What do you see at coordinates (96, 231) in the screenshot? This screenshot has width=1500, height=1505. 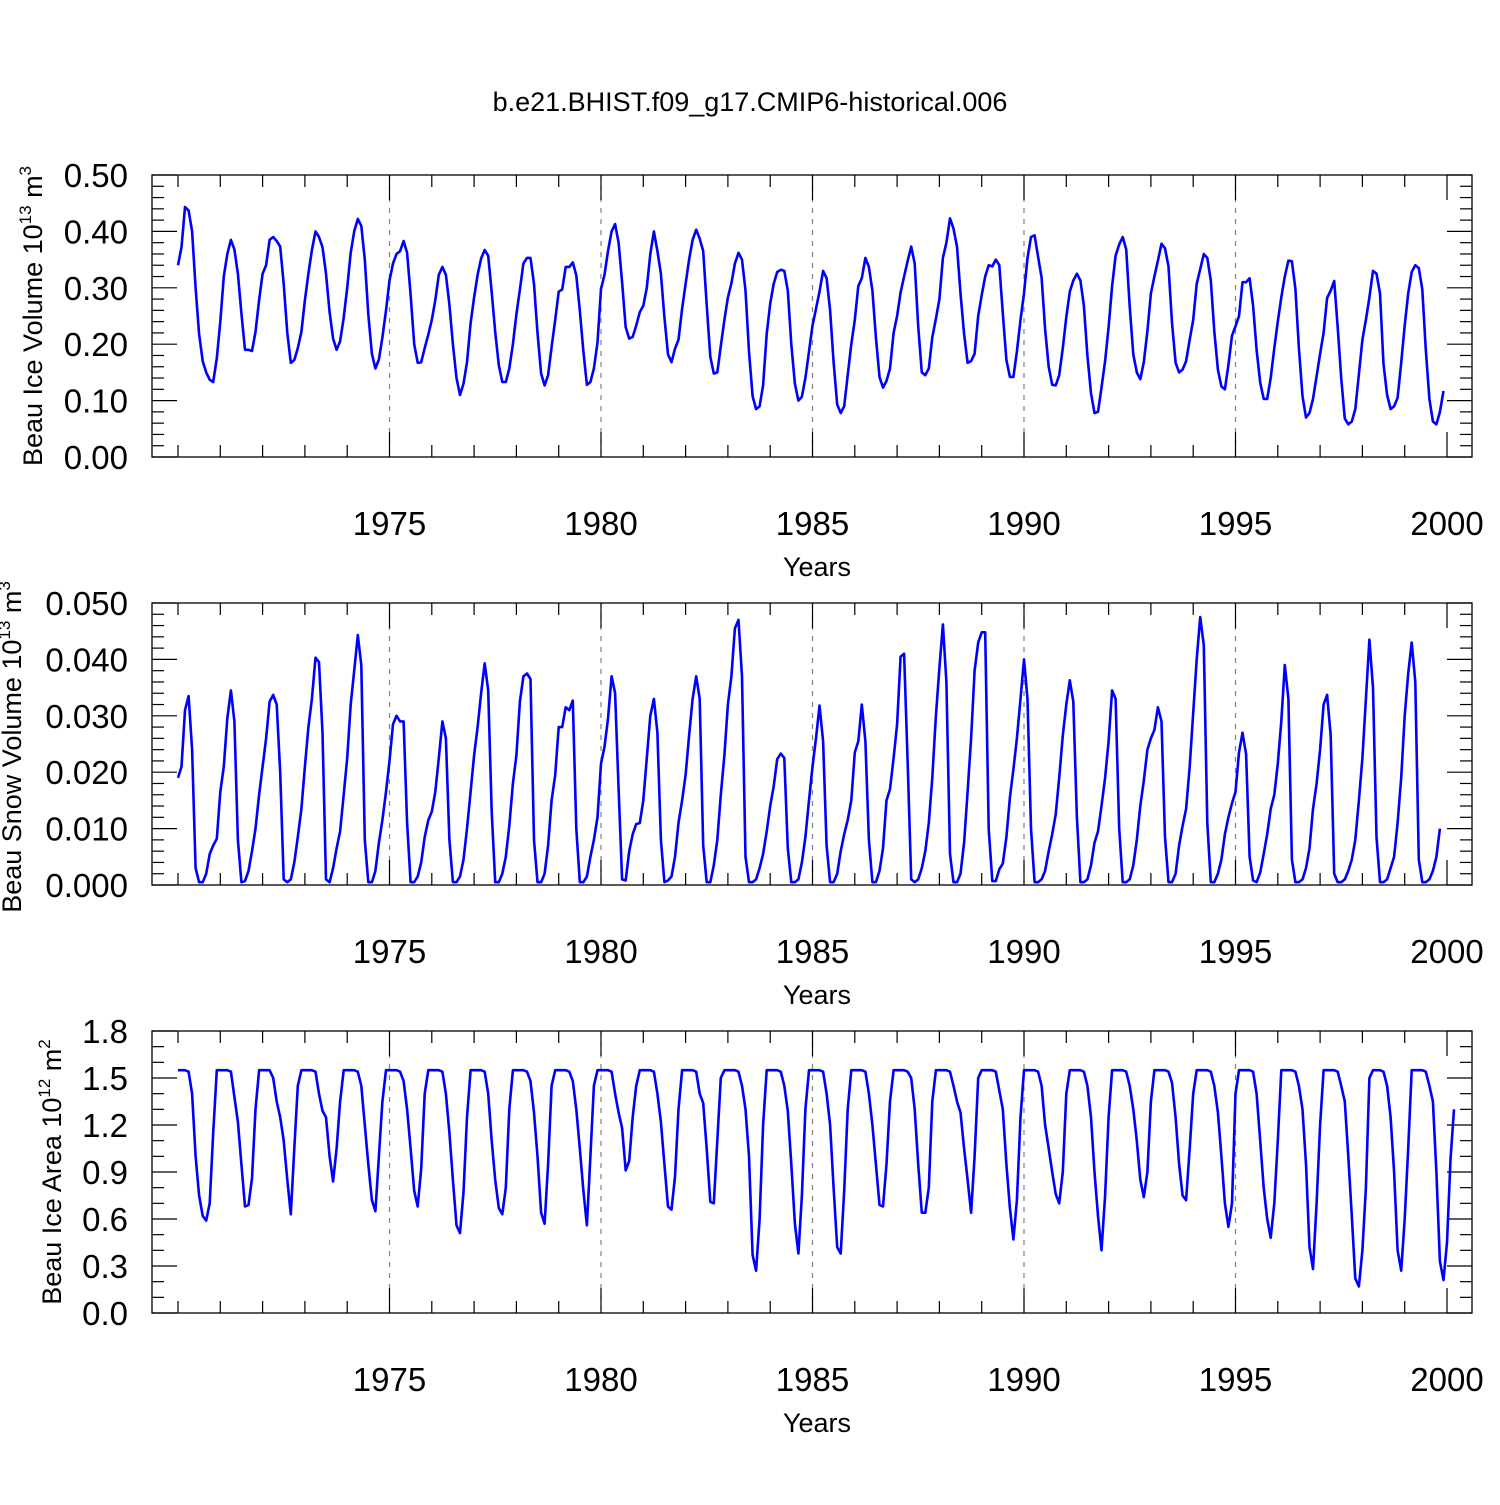 I see `y-tick-label: 0.40` at bounding box center [96, 231].